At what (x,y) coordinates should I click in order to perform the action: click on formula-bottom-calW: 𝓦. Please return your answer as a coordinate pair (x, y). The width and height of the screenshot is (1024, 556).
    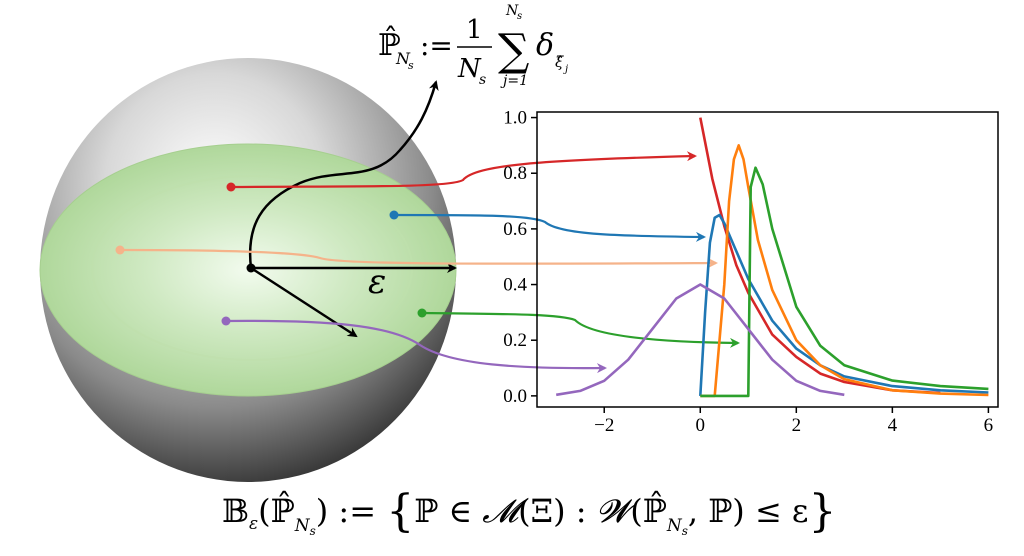
    Looking at the image, I should click on (617, 511).